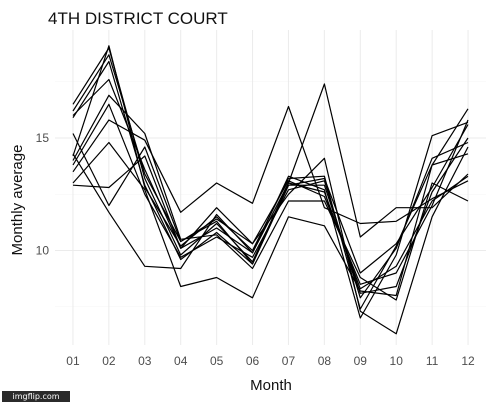  Describe the element at coordinates (73, 361) in the screenshot. I see `x-tick-label: 01` at that location.